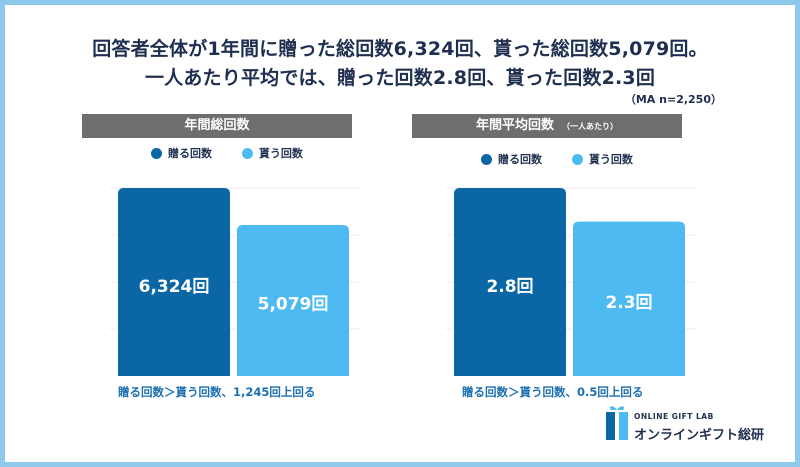  I want to click on data-label-give: 6,324回, so click(174, 287).